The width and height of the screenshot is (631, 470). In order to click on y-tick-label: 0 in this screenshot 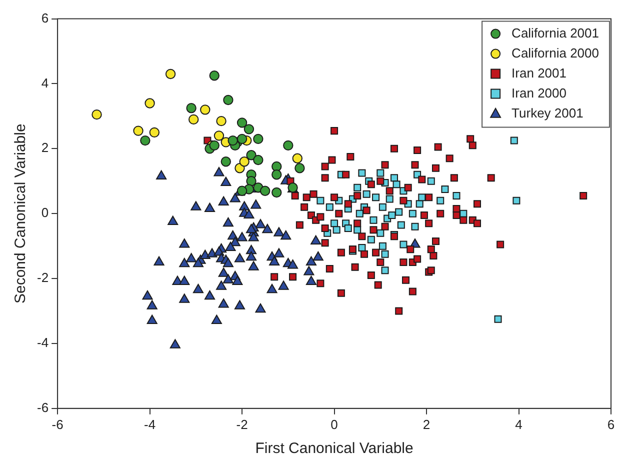, I will do `click(45, 212)`.